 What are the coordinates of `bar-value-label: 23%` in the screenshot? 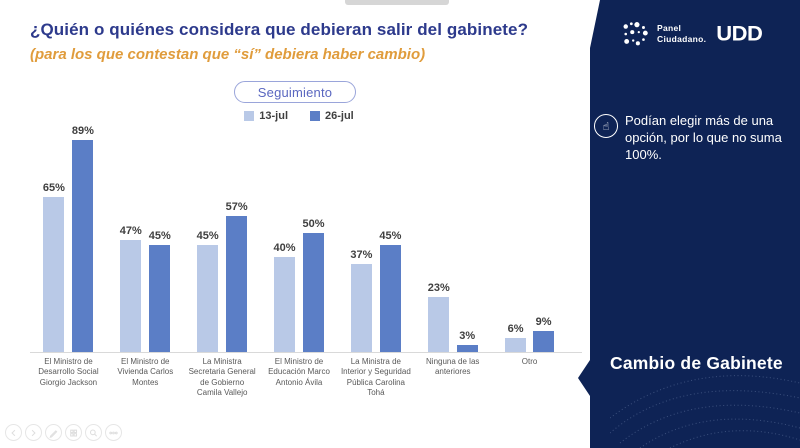 It's located at (438, 288).